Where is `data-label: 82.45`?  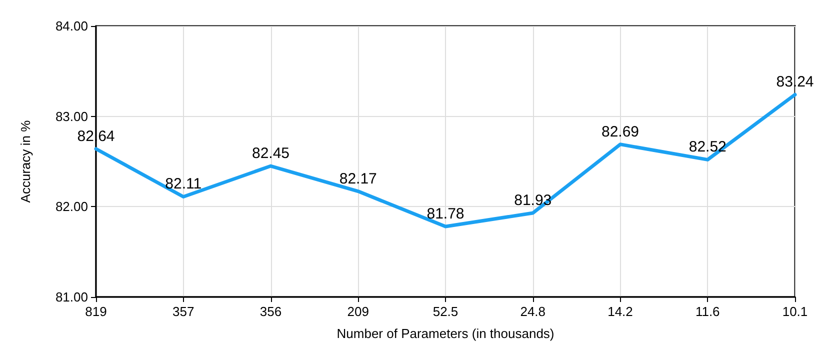 data-label: 82.45 is located at coordinates (271, 153).